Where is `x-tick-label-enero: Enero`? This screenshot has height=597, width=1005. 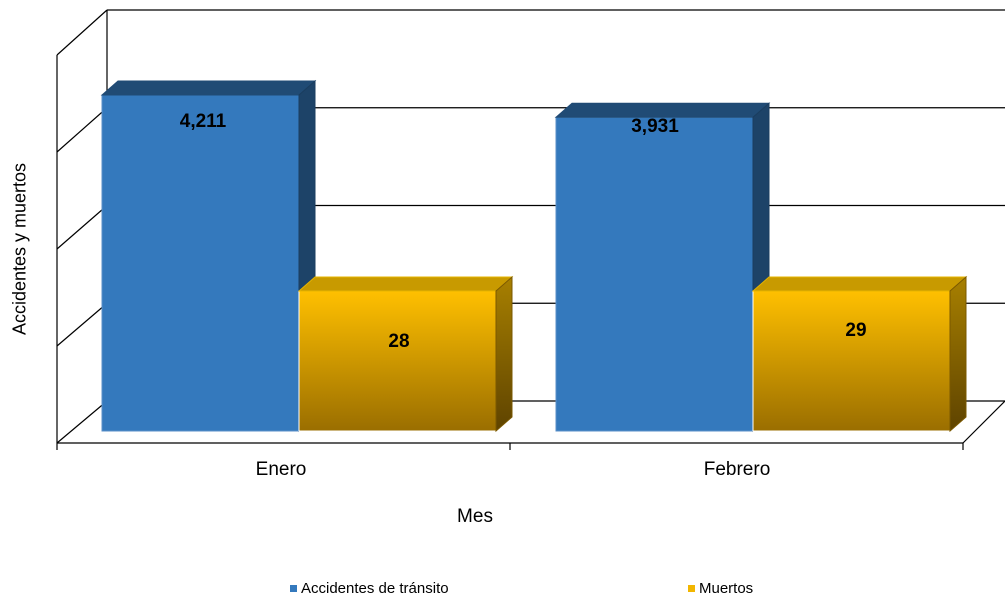
x-tick-label-enero: Enero is located at coordinates (281, 469).